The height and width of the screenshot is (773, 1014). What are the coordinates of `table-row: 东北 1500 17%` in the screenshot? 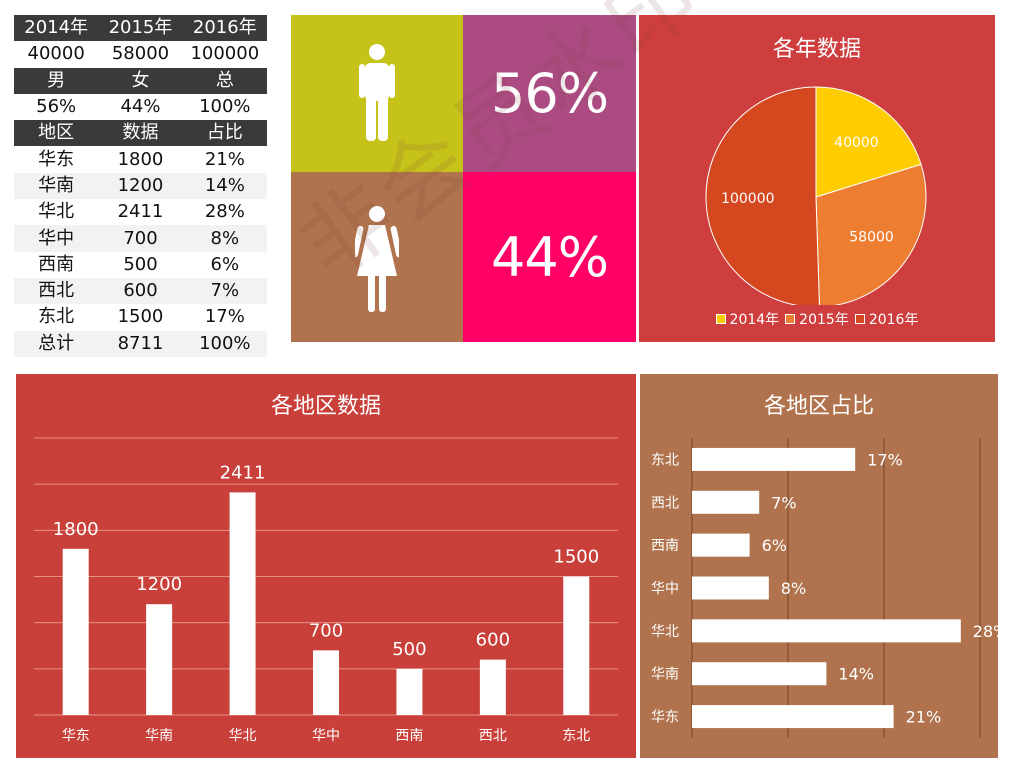 It's located at (140, 317).